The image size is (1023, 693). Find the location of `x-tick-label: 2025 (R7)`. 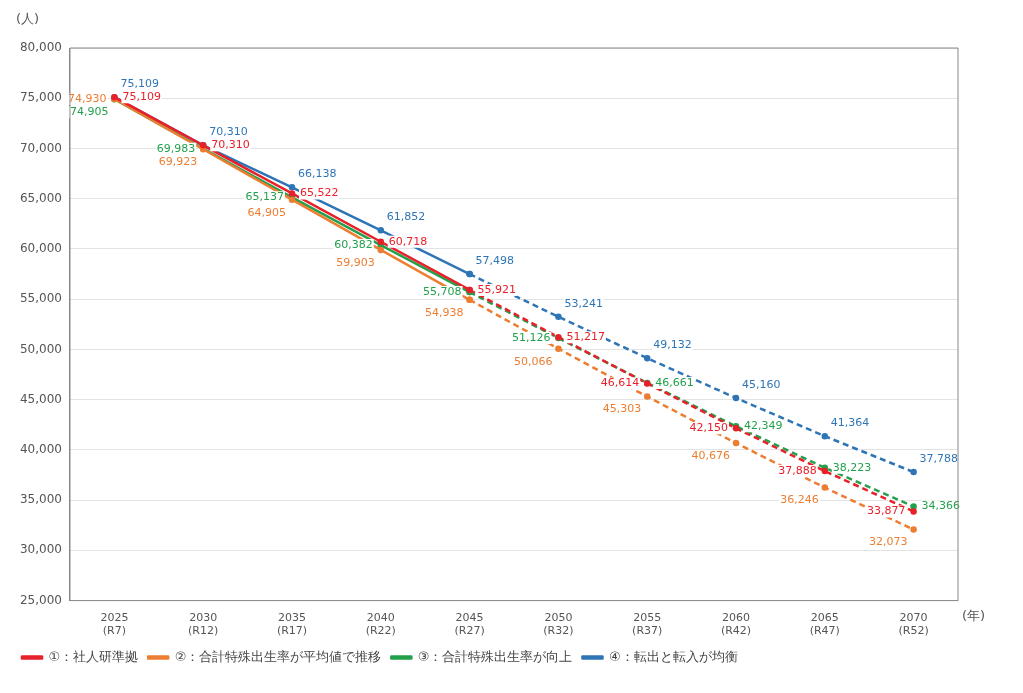

x-tick-label: 2025 (R7) is located at coordinates (114, 624).